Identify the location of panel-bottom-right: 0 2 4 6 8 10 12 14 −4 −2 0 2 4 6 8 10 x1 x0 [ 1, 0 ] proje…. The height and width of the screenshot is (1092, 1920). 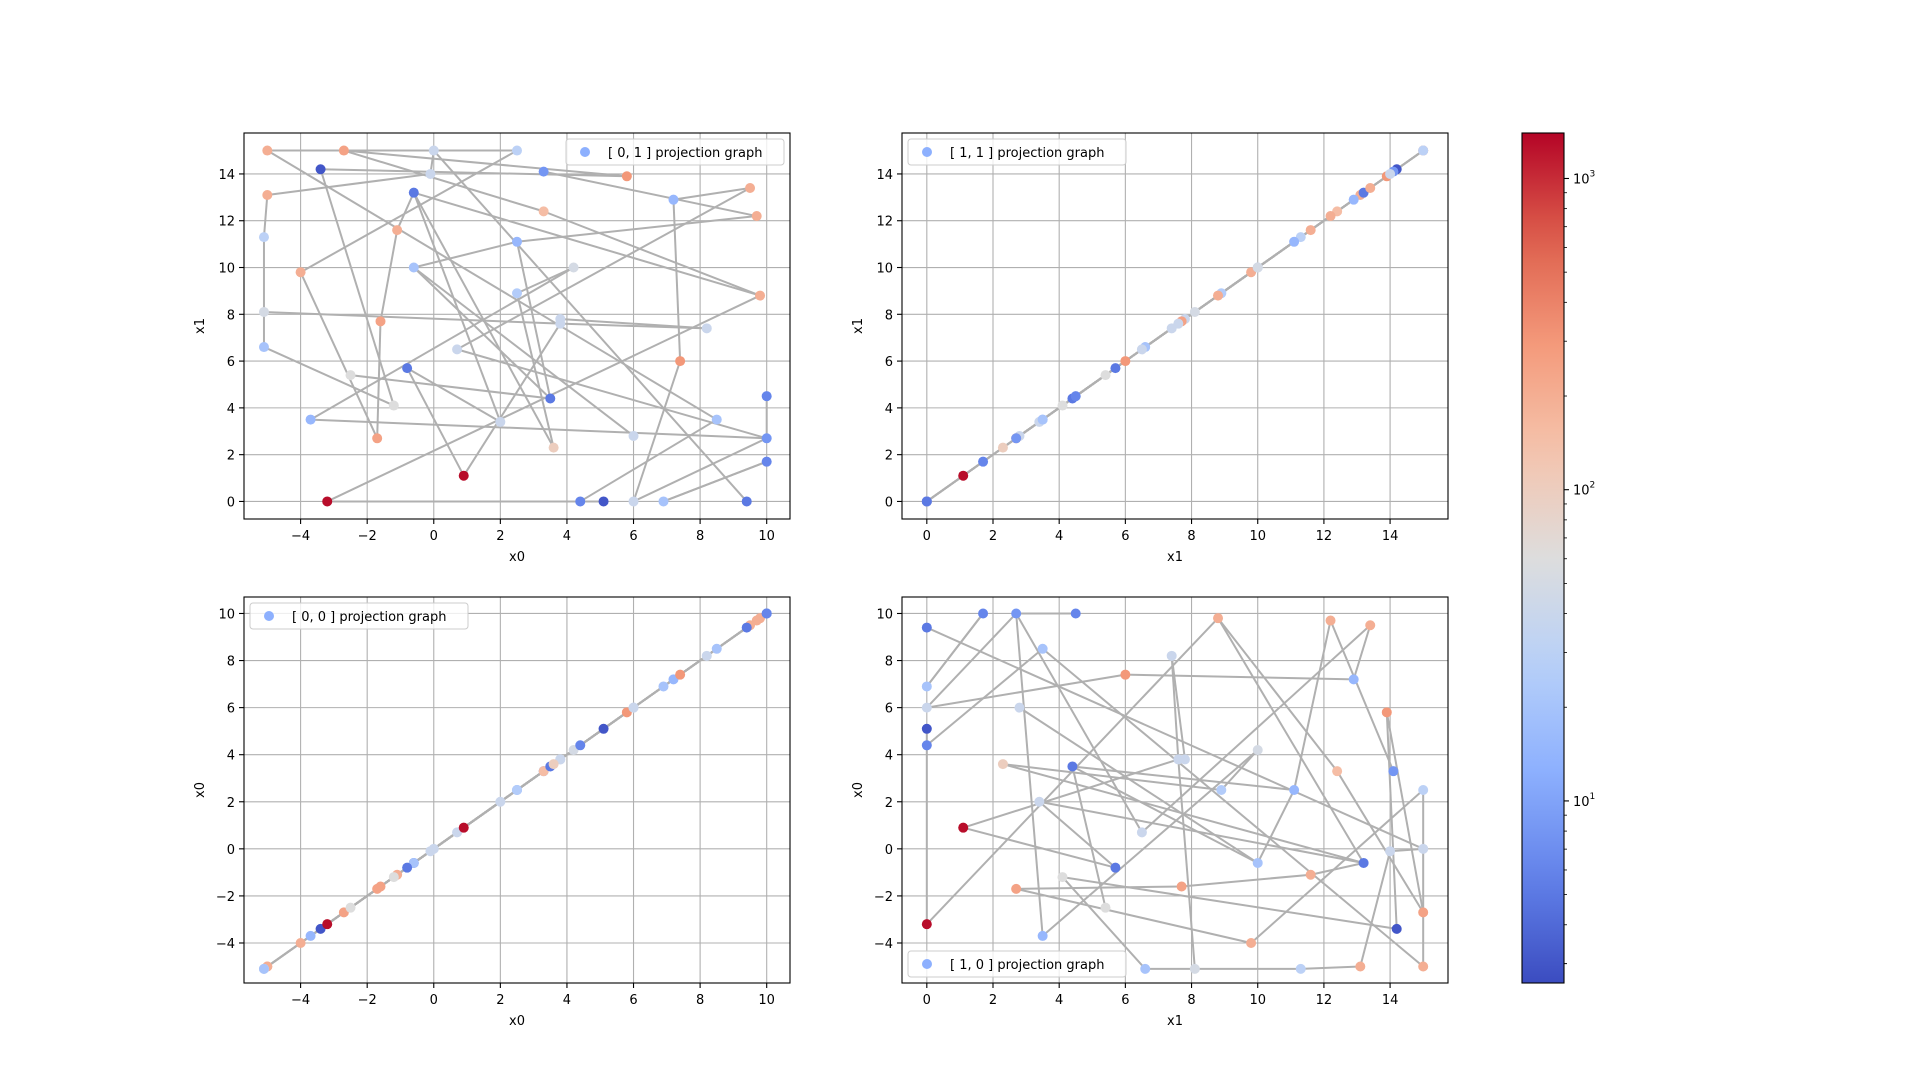
(1150, 812).